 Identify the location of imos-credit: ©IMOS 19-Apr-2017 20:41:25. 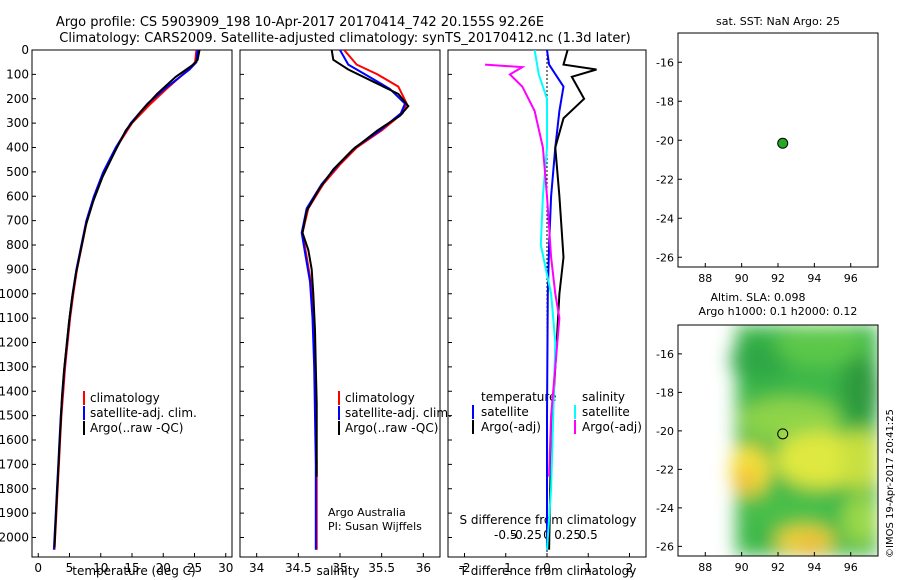
(890, 483).